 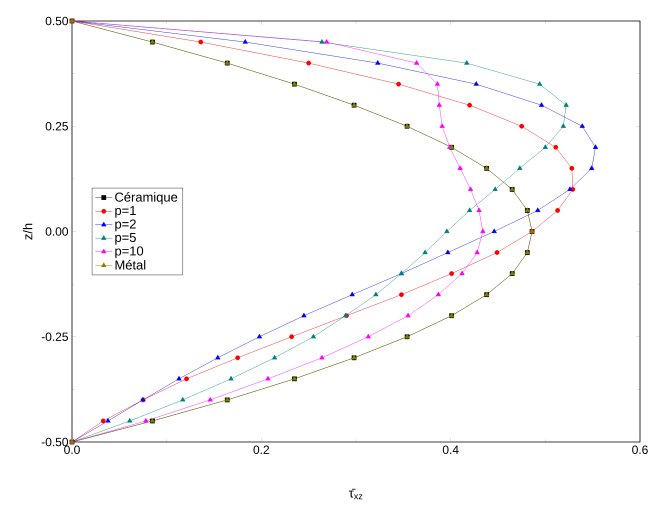 I want to click on legend-label: p=10, so click(x=129, y=252).